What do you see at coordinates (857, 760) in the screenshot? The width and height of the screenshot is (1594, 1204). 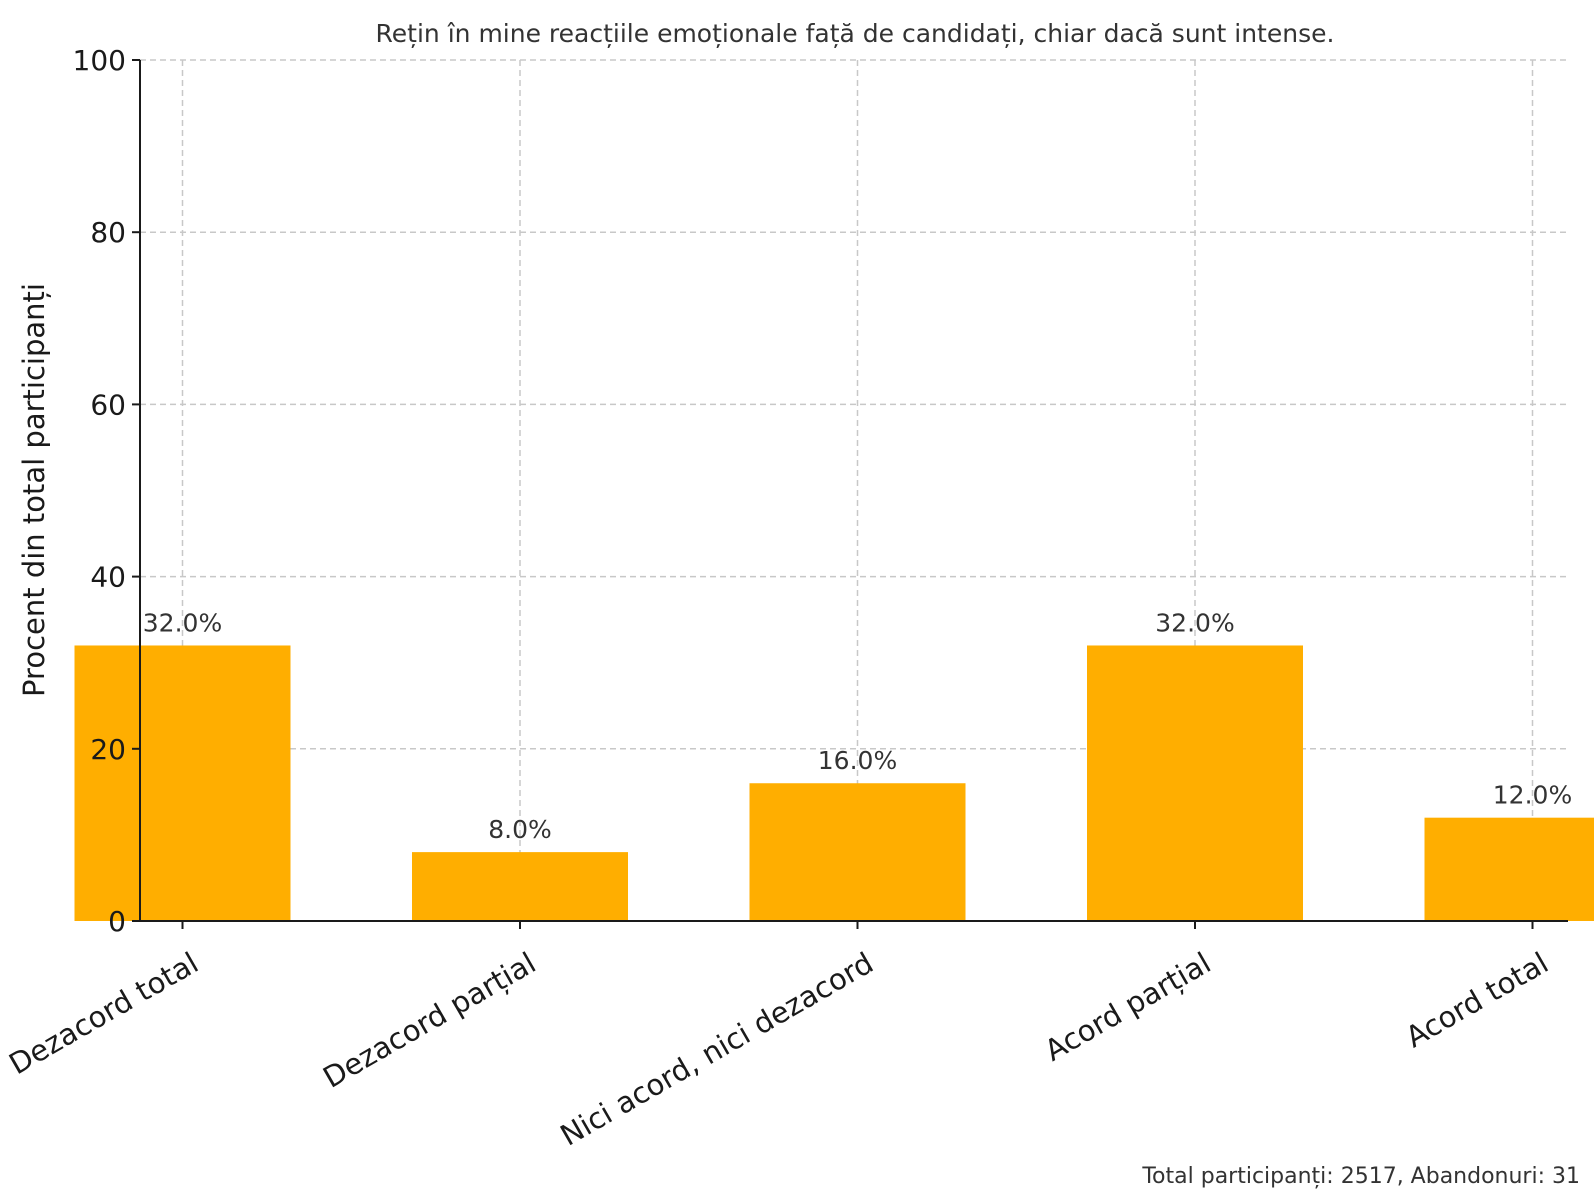 I see `bar-value-label: 16.0%` at bounding box center [857, 760].